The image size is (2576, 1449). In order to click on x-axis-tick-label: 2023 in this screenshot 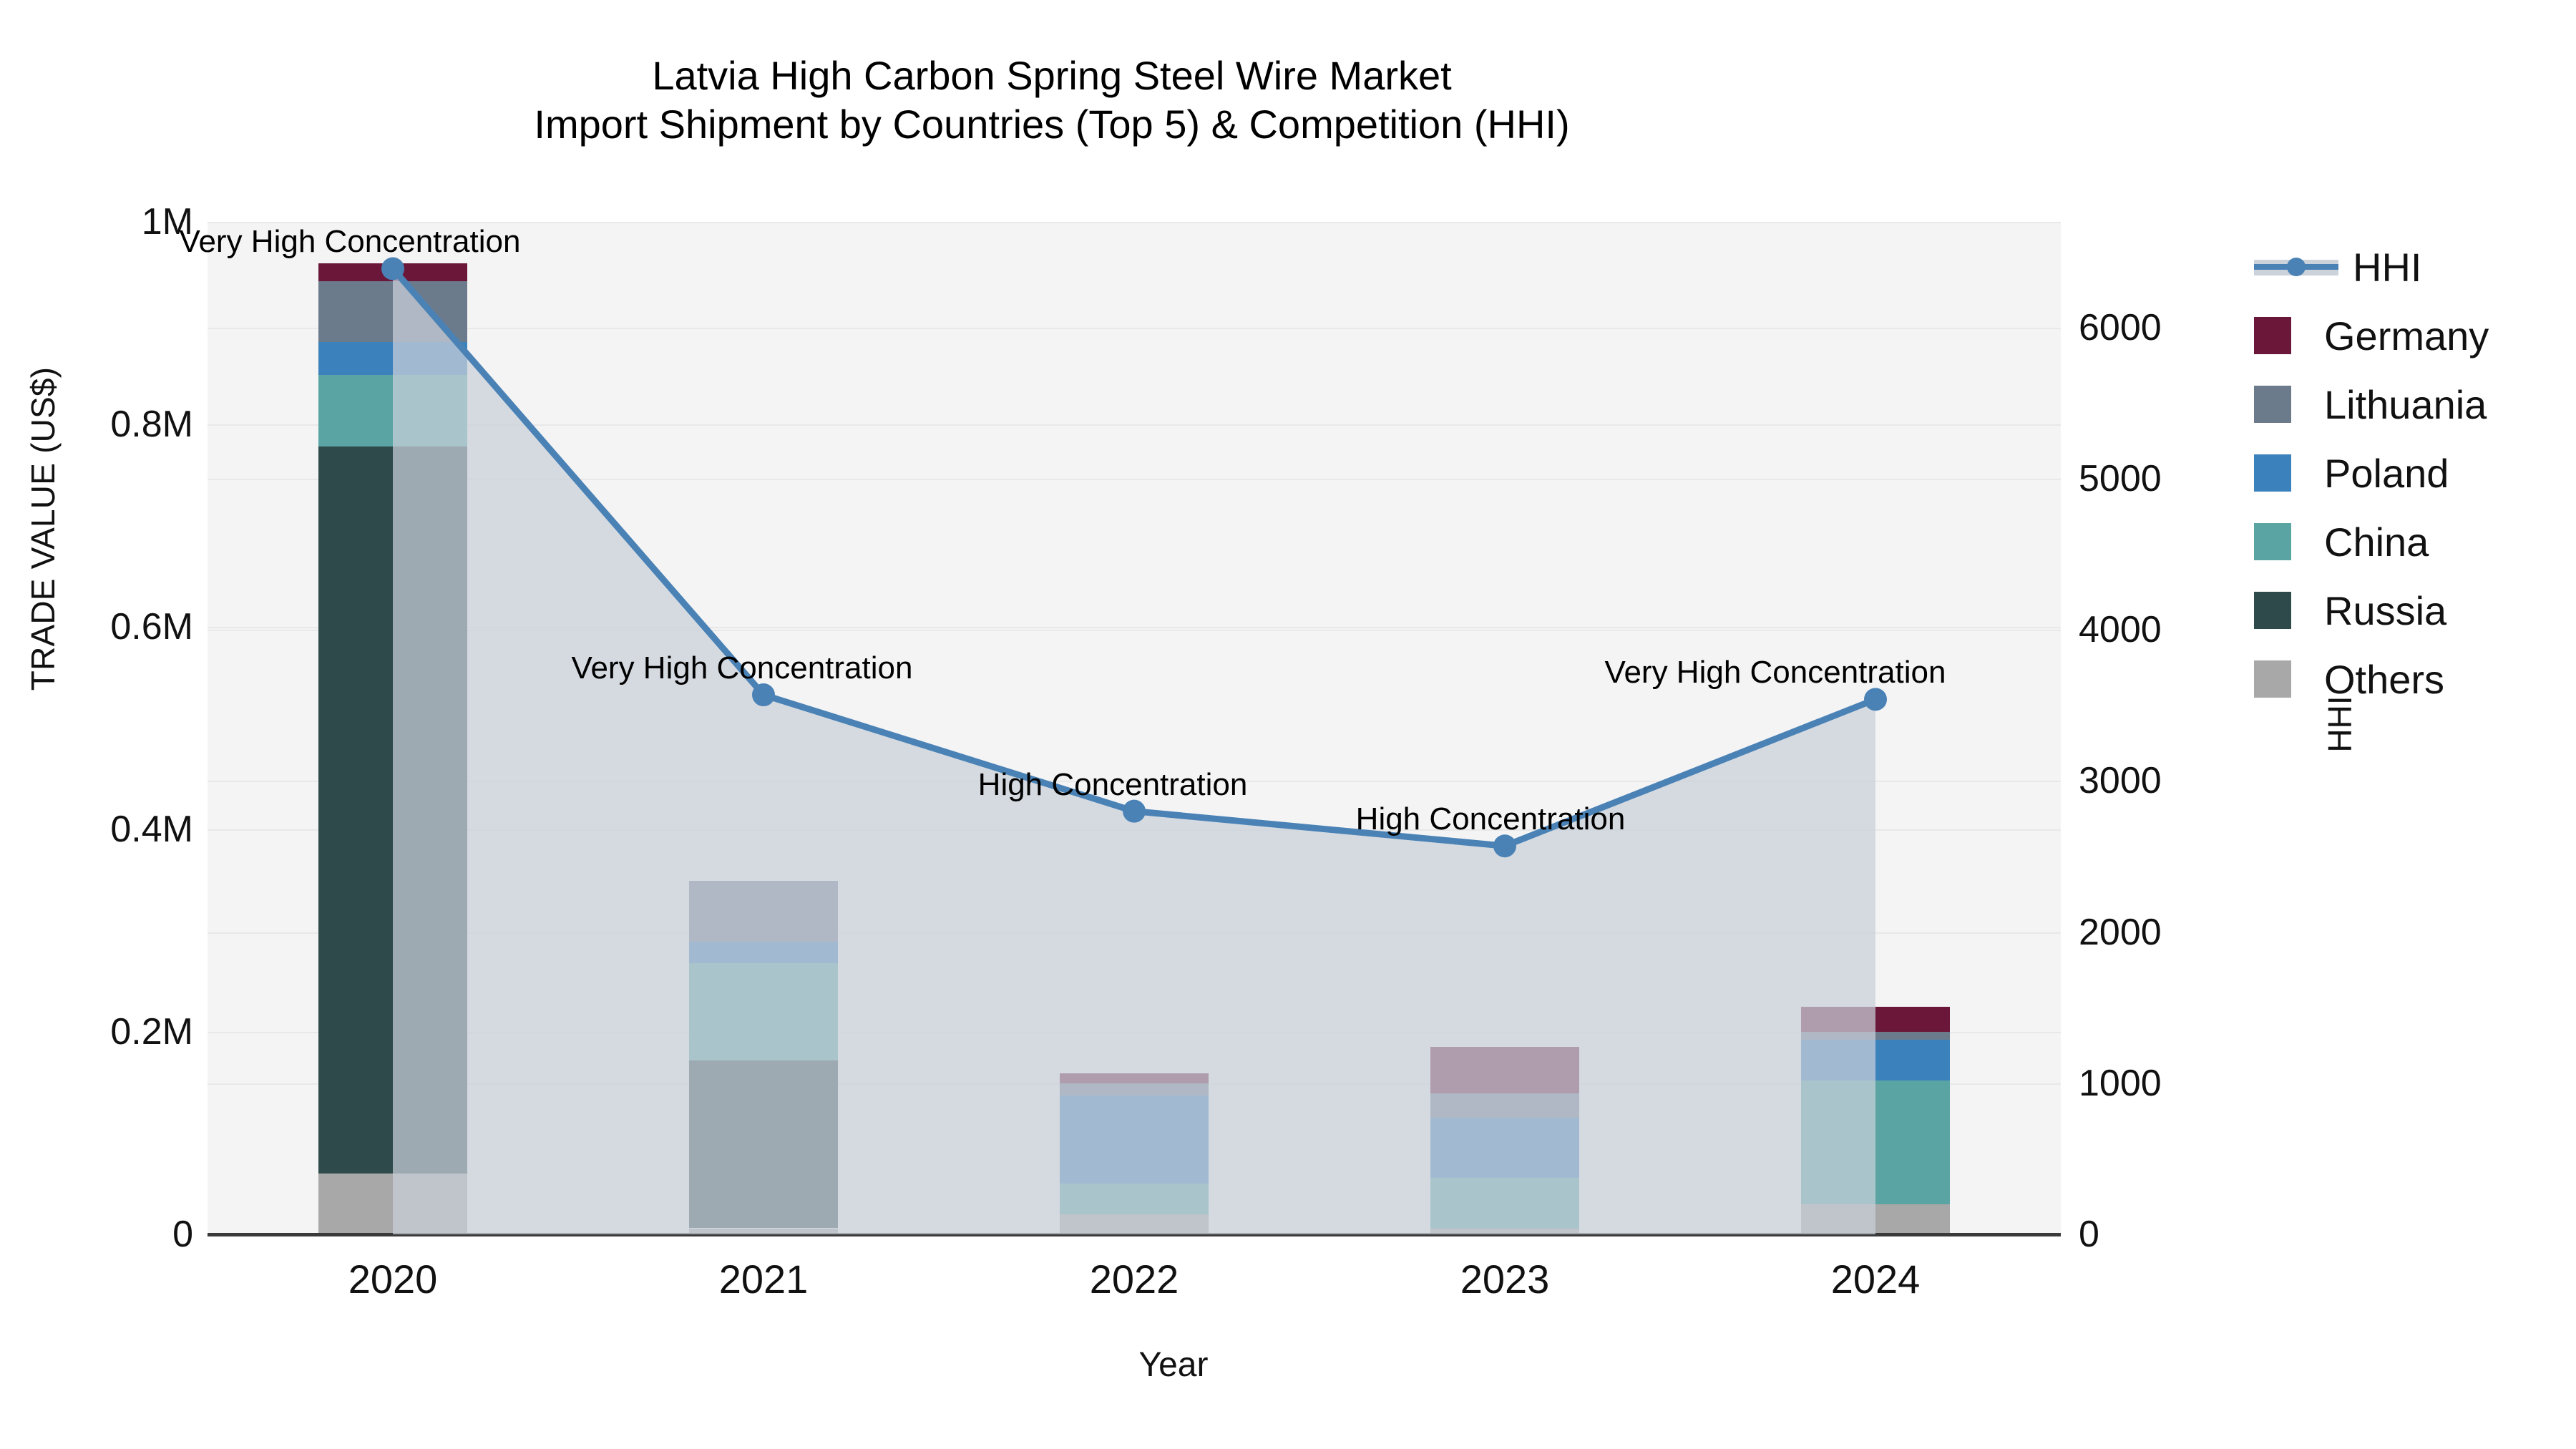, I will do `click(1505, 1279)`.